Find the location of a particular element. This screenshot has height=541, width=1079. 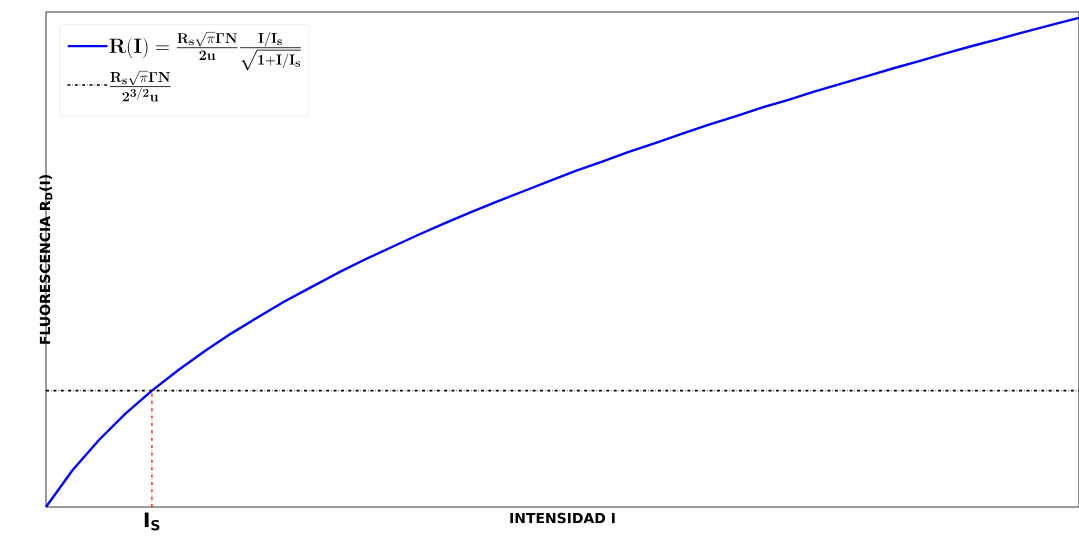

y-axis-title: FLUORESCENCIA R$_{D}$(I) is located at coordinates (46, 259).